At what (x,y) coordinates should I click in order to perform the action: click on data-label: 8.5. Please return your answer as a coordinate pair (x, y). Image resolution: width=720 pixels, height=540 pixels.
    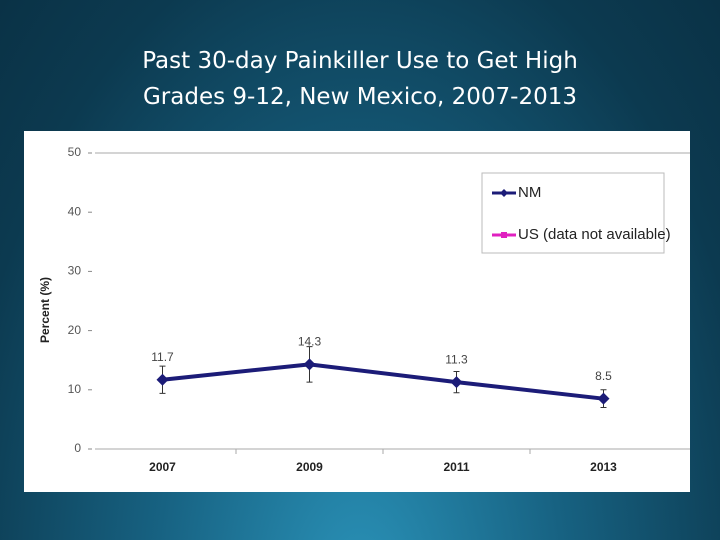
    Looking at the image, I should click on (603, 376).